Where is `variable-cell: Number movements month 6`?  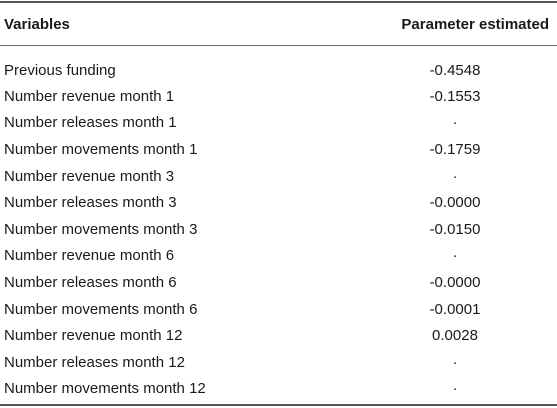
variable-cell: Number movements month 6 is located at coordinates (101, 309).